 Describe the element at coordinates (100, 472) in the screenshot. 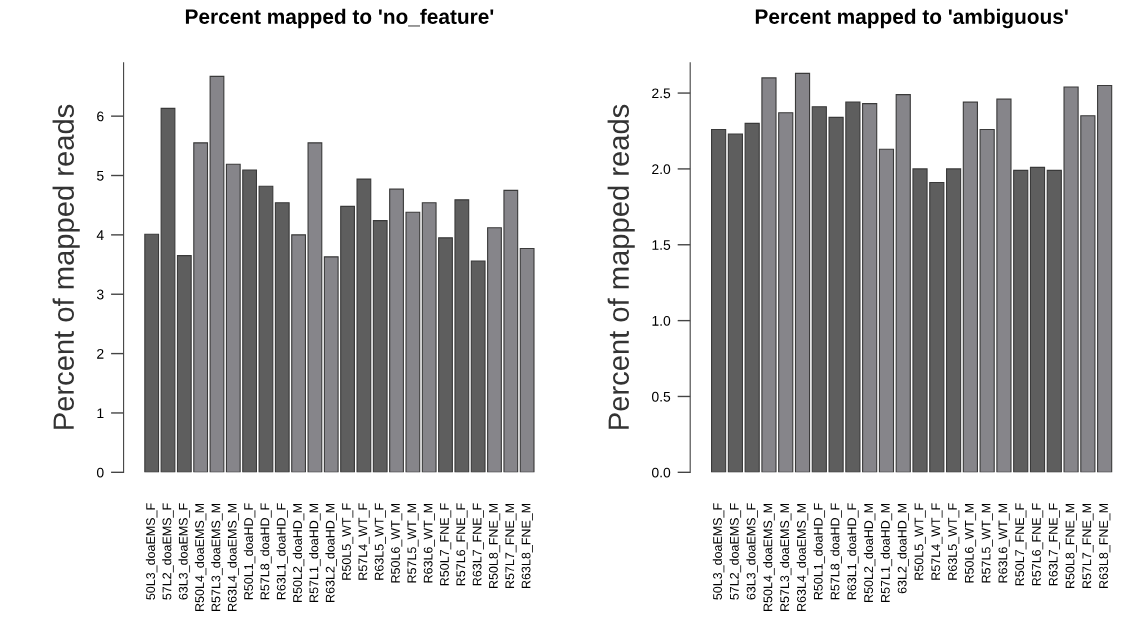

I see `y-tick-label: 0` at that location.